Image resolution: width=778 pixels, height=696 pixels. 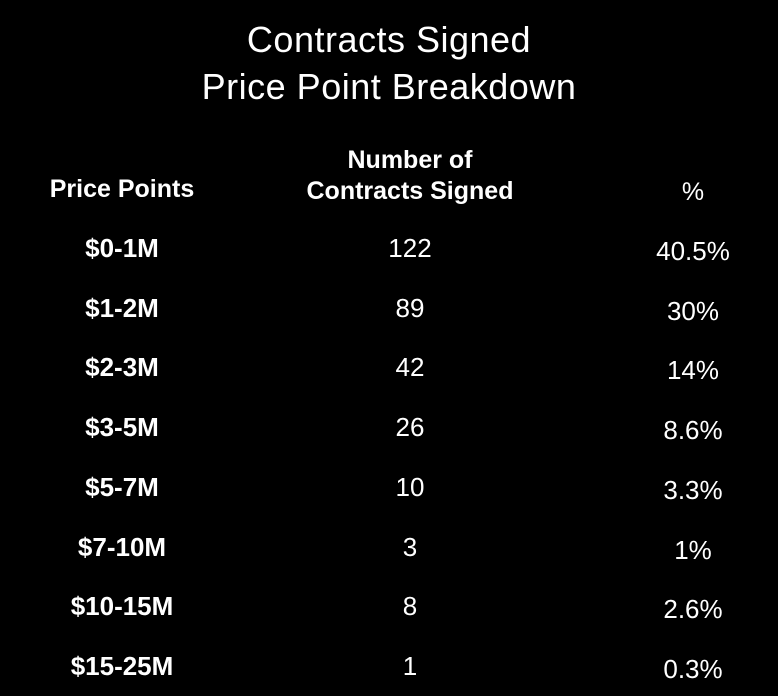 What do you see at coordinates (693, 370) in the screenshot?
I see `cell-percent: 14%` at bounding box center [693, 370].